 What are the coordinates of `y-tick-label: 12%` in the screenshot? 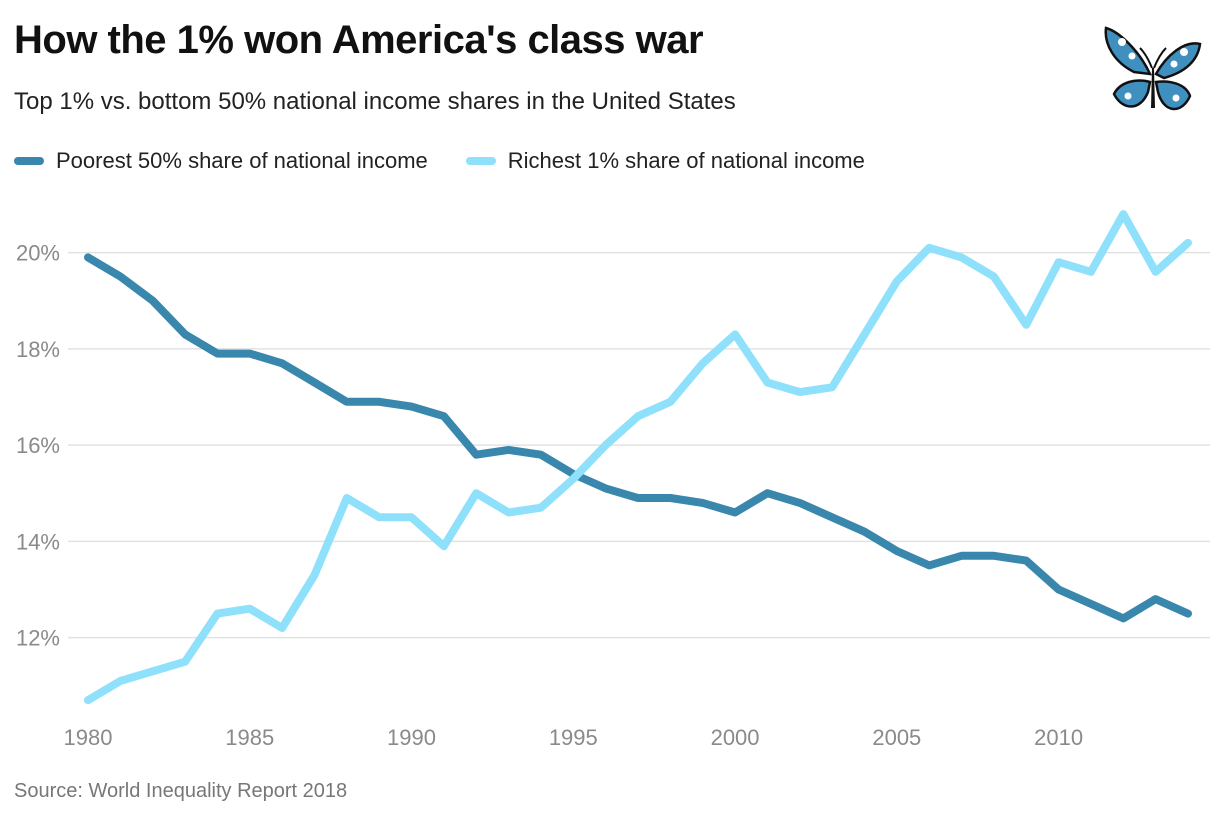 It's located at (38, 638).